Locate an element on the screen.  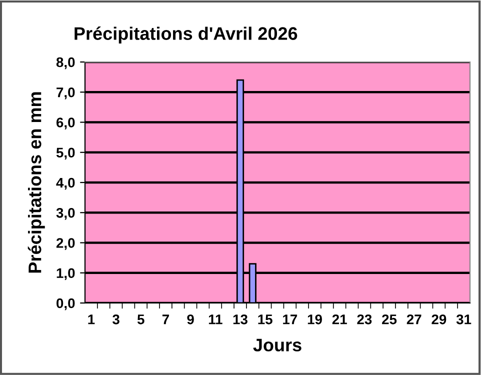
x-tick-label: 9 is located at coordinates (190, 319).